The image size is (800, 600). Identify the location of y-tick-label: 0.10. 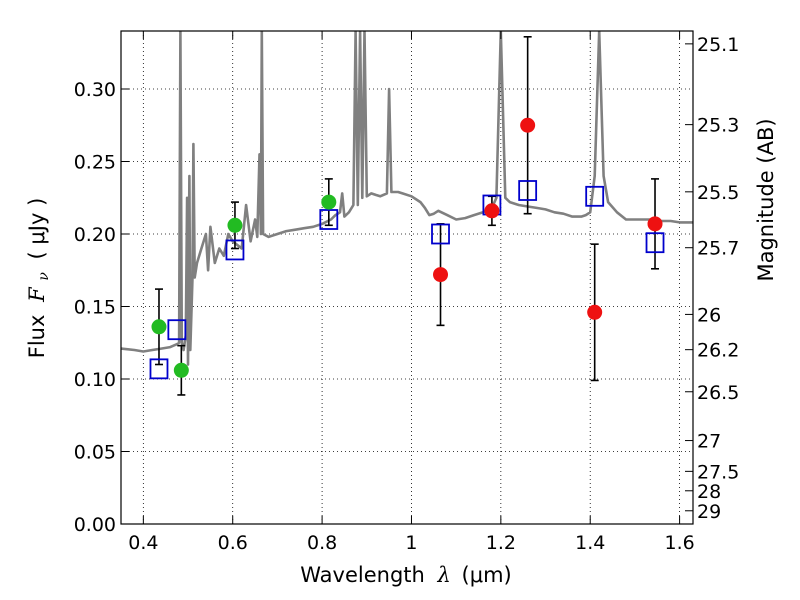
(95, 380).